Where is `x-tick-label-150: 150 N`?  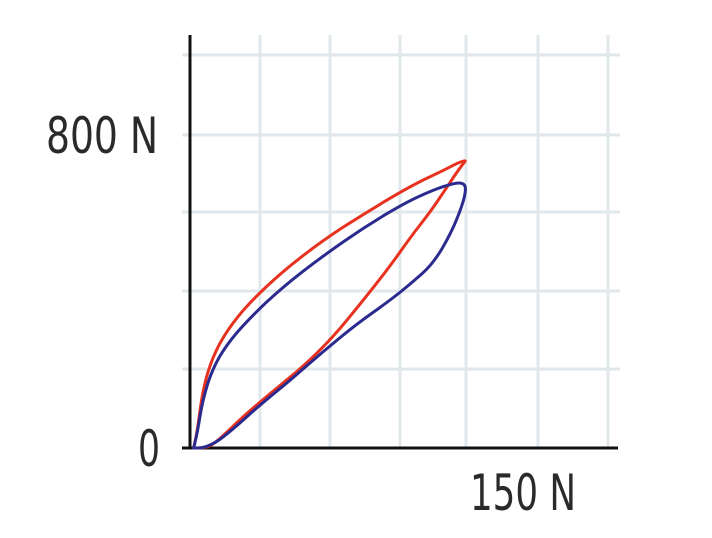
x-tick-label-150: 150 N is located at coordinates (523, 493).